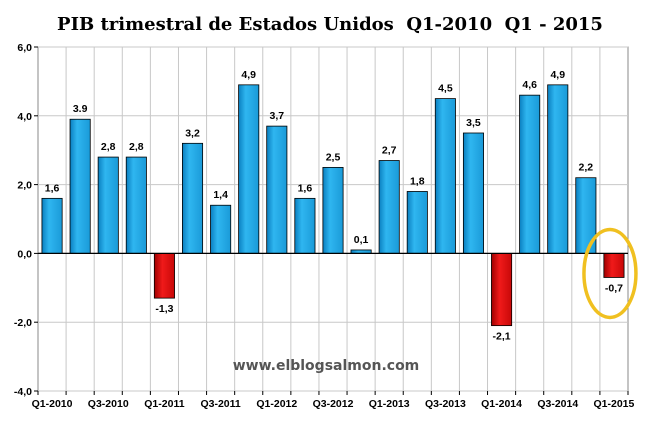 The width and height of the screenshot is (650, 422). I want to click on x-tick-label: Q1-2015, so click(614, 404).